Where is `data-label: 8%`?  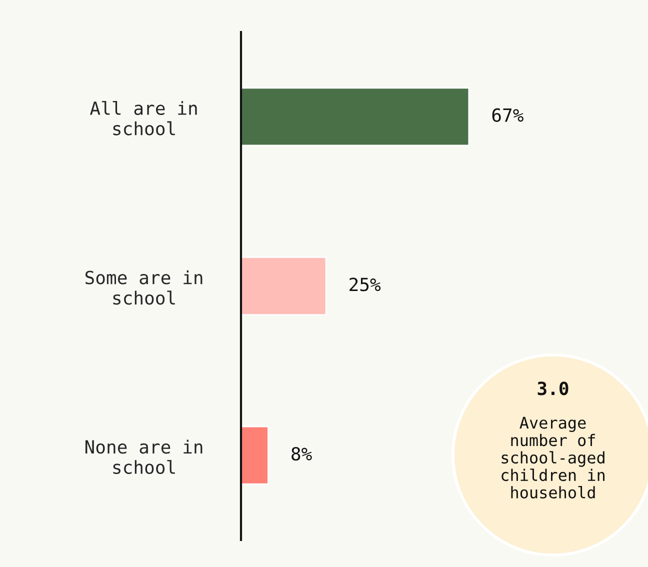
data-label: 8% is located at coordinates (302, 453).